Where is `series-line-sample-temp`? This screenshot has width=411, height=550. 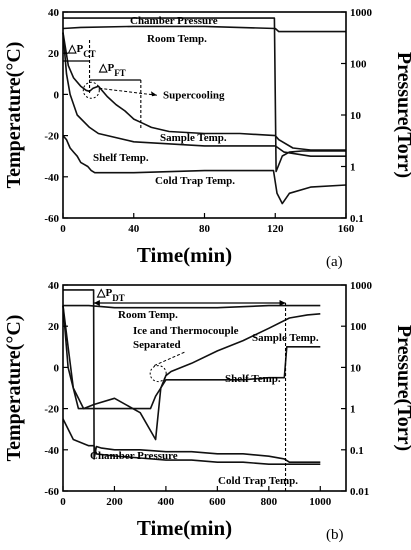
series-line-sample-temp is located at coordinates (204, 91).